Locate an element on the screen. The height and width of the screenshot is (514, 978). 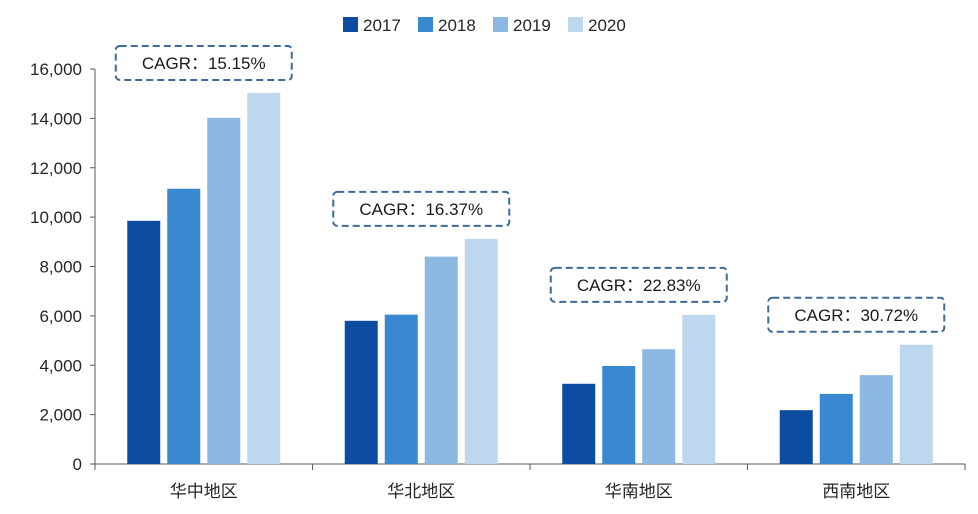
y-tick-label: 12,000 is located at coordinates (56, 168).